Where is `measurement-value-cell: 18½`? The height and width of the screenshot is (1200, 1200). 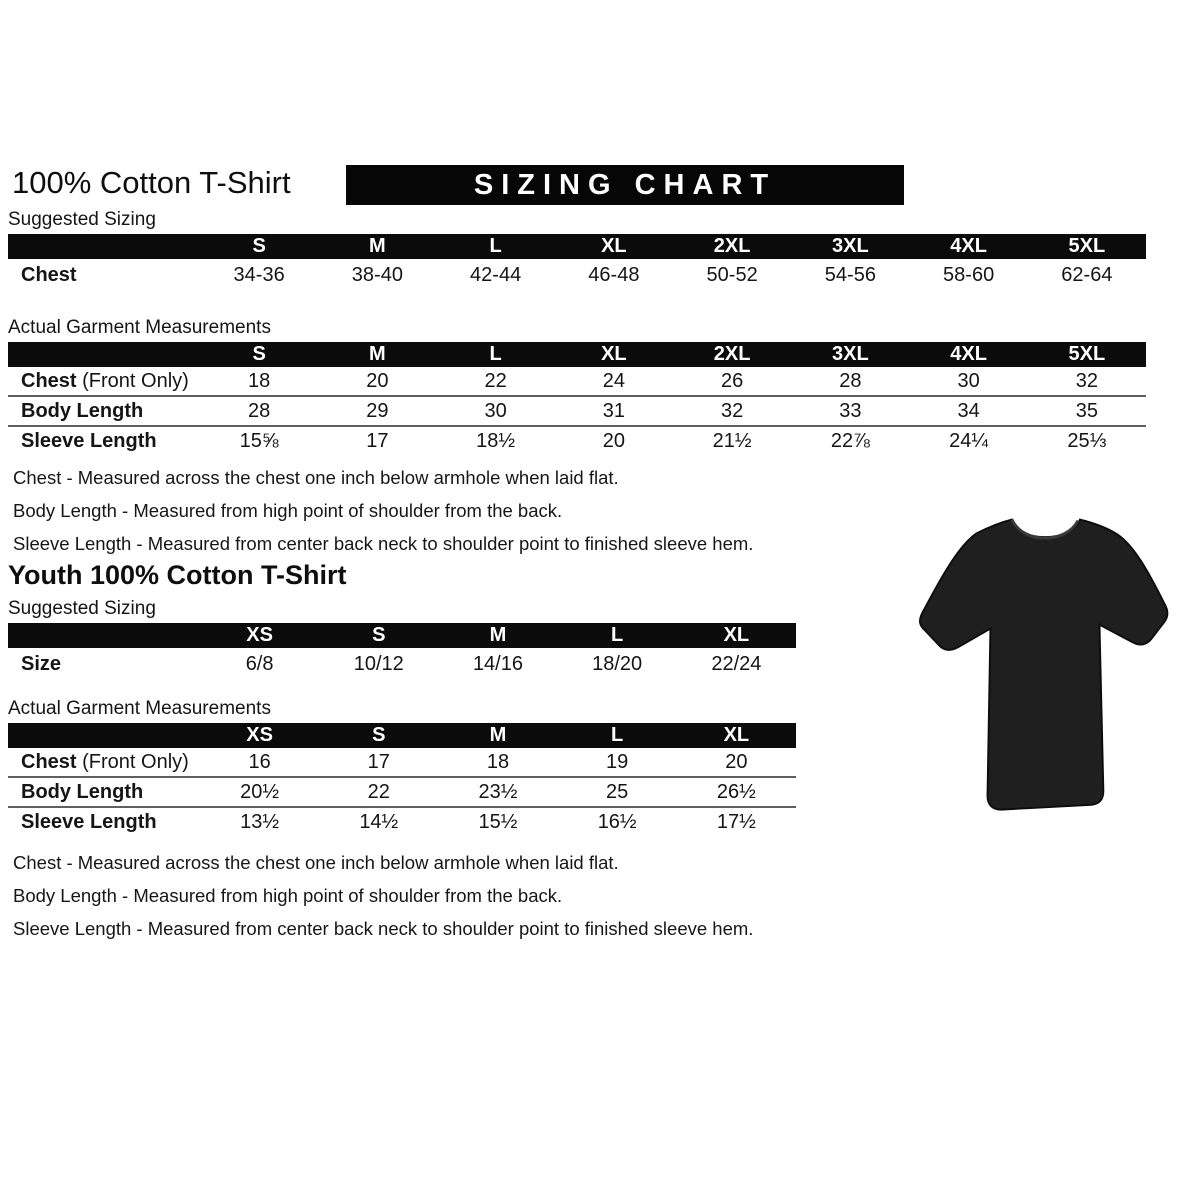 measurement-value-cell: 18½ is located at coordinates (495, 440).